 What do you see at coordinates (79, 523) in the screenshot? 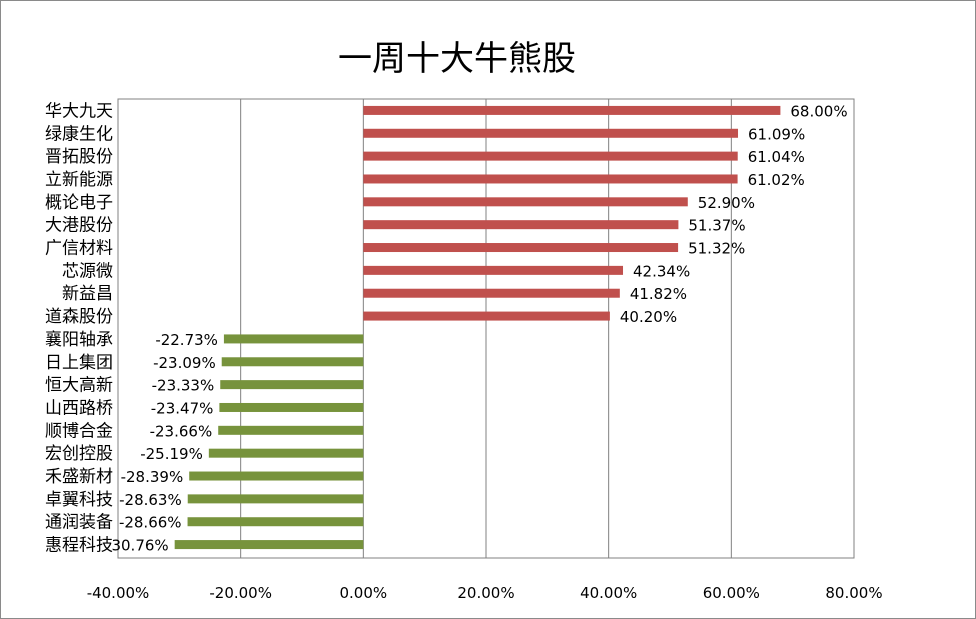
I see `category-label: 通润装备` at bounding box center [79, 523].